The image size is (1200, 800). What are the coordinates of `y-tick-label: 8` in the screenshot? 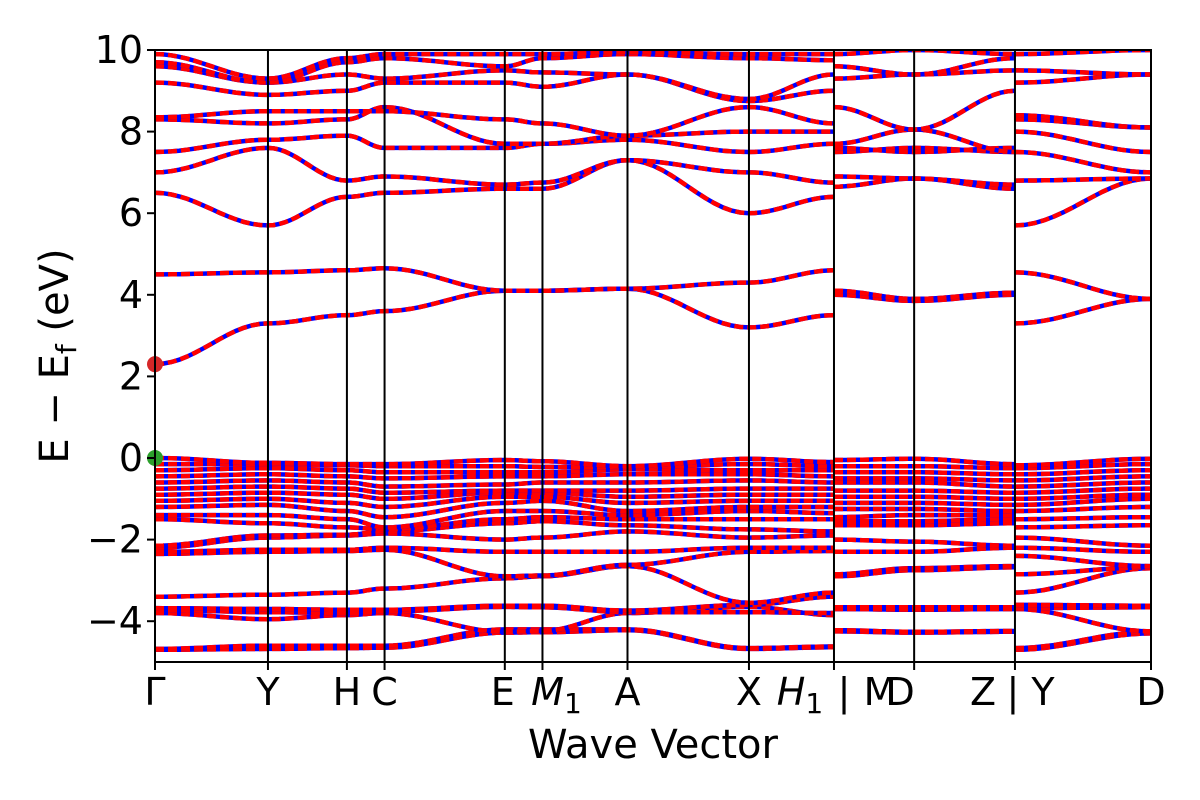 It's located at (131, 132).